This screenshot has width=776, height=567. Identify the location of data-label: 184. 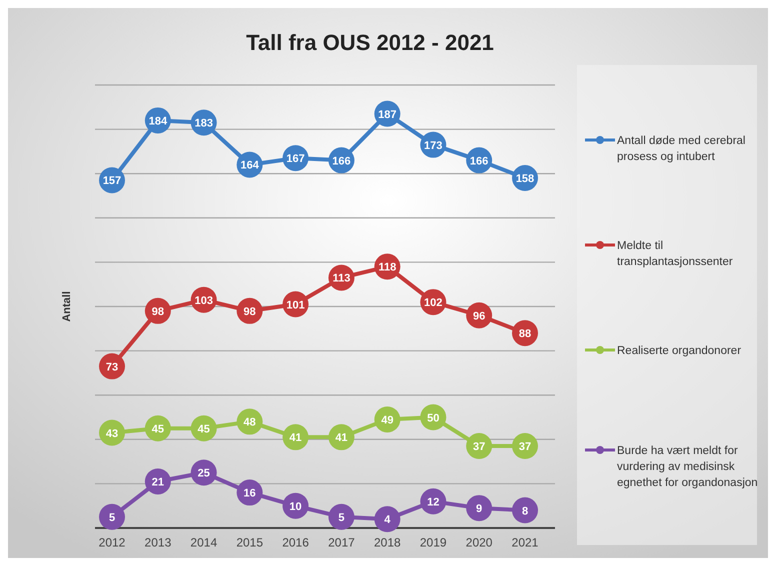
(158, 121).